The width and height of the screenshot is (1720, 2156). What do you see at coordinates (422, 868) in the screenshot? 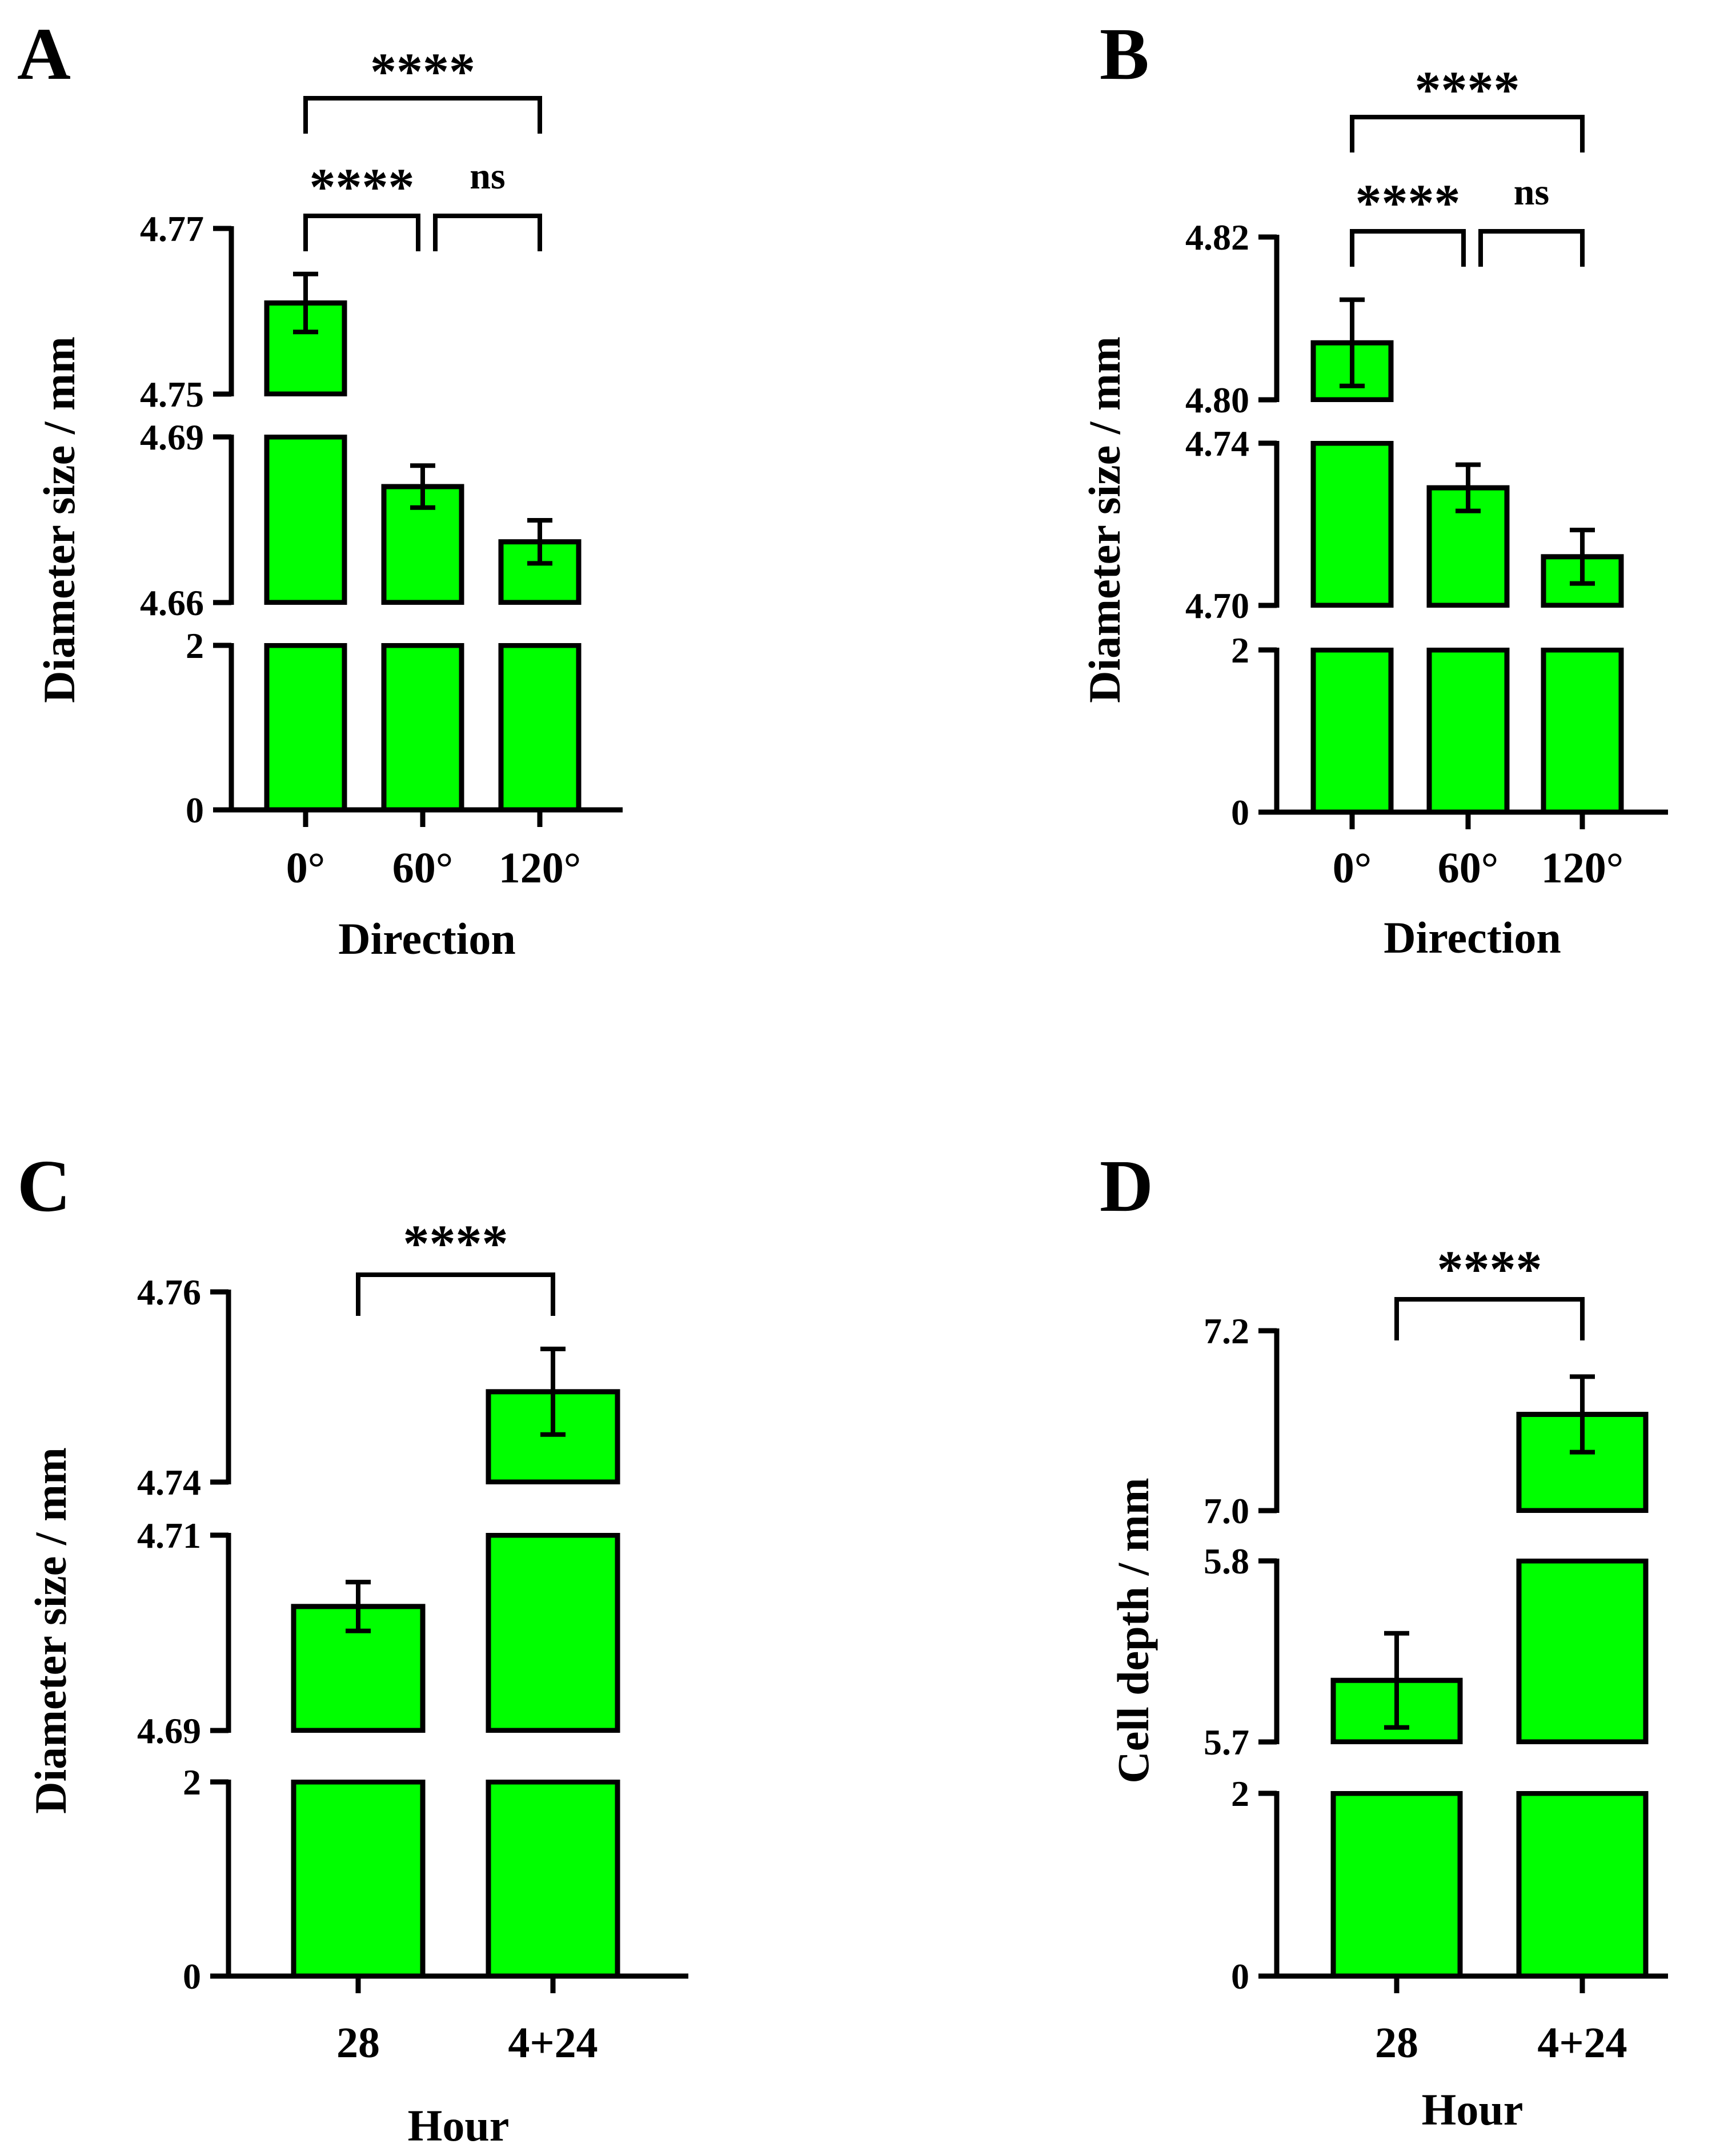
I see `panel-a-x-tick-label: 60°` at bounding box center [422, 868].